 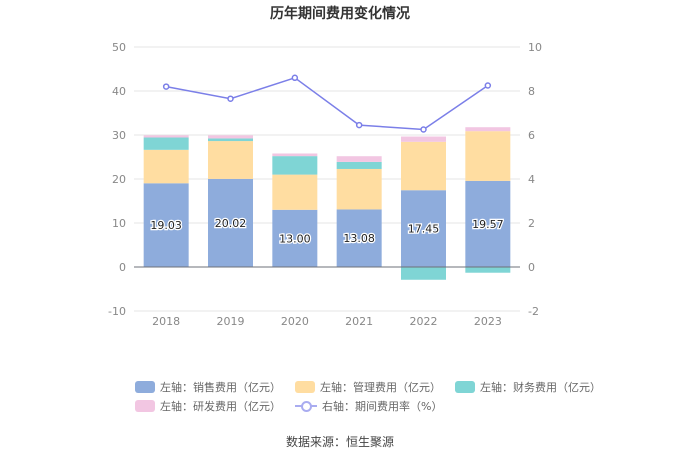 What do you see at coordinates (339, 442) in the screenshot?
I see `data-source: 数据来源：恒生聚源` at bounding box center [339, 442].